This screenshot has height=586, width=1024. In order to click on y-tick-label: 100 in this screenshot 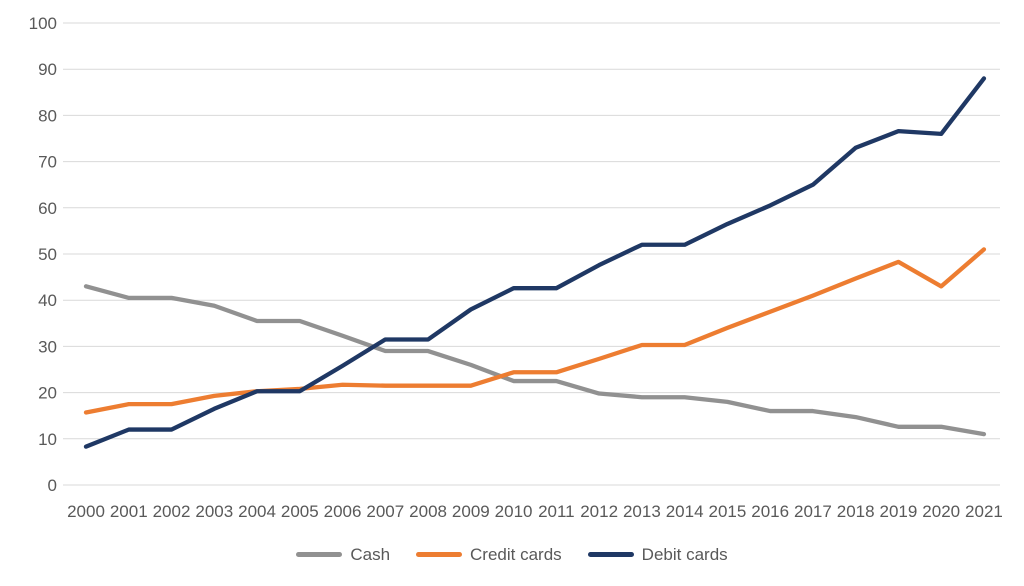, I will do `click(43, 23)`.